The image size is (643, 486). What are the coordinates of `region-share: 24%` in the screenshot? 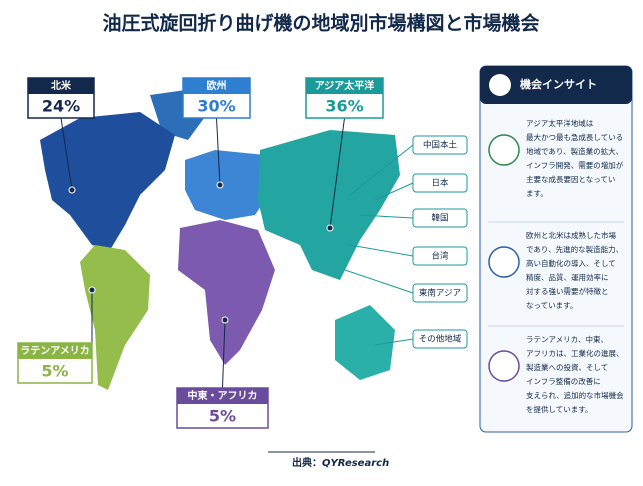 It's located at (61, 106).